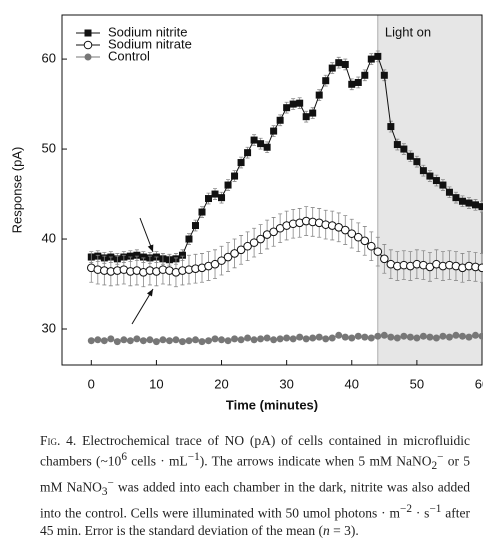  What do you see at coordinates (147, 31) in the screenshot?
I see `legend-label: Sodium nitrite` at bounding box center [147, 31].